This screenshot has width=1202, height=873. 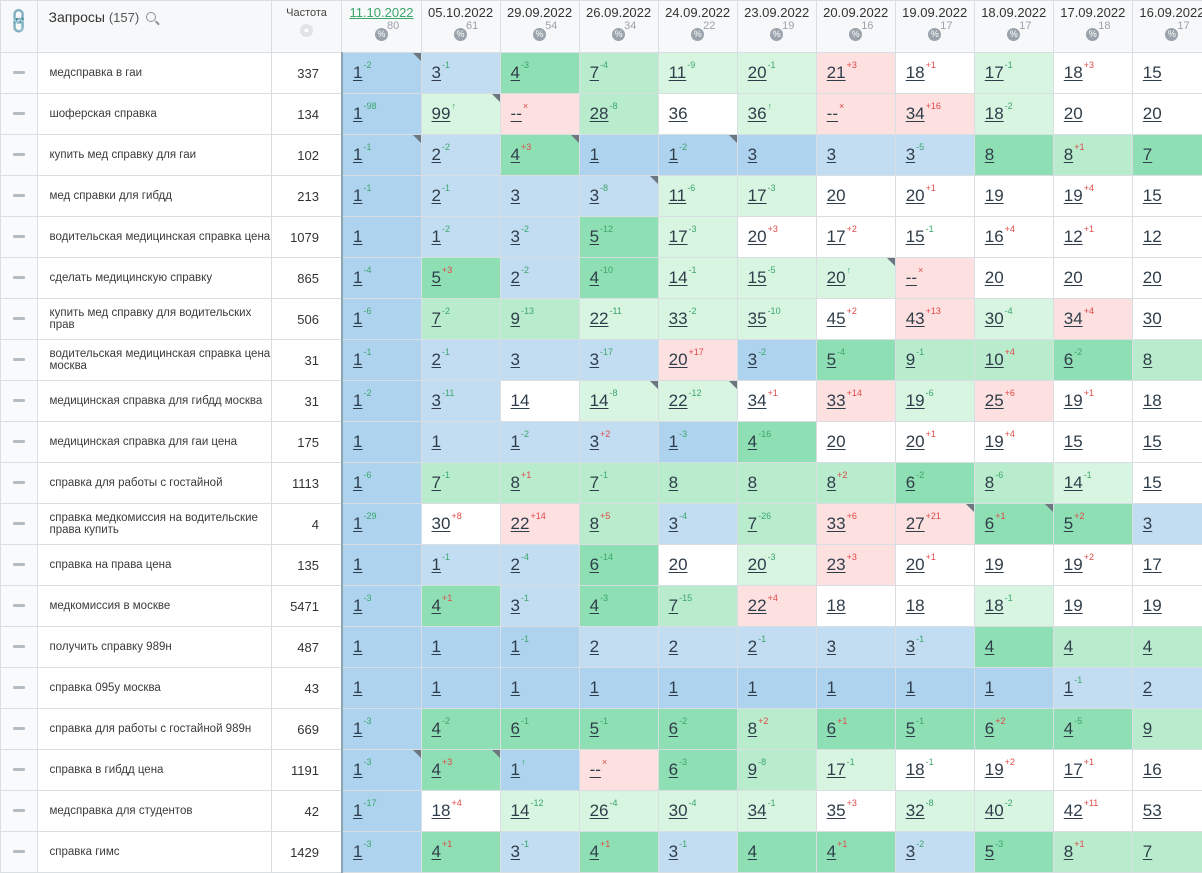 I want to click on position-cell: 99↑, so click(x=460, y=114).